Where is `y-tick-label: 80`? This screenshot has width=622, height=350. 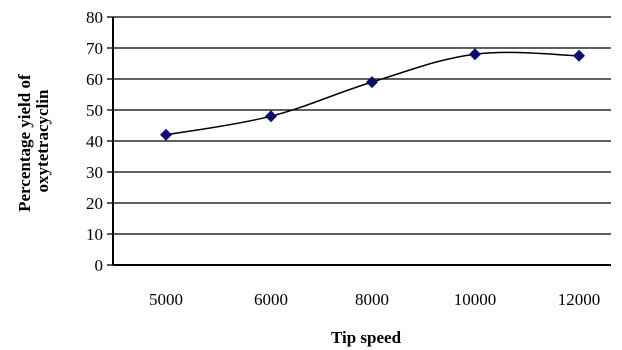 y-tick-label: 80 is located at coordinates (94, 17).